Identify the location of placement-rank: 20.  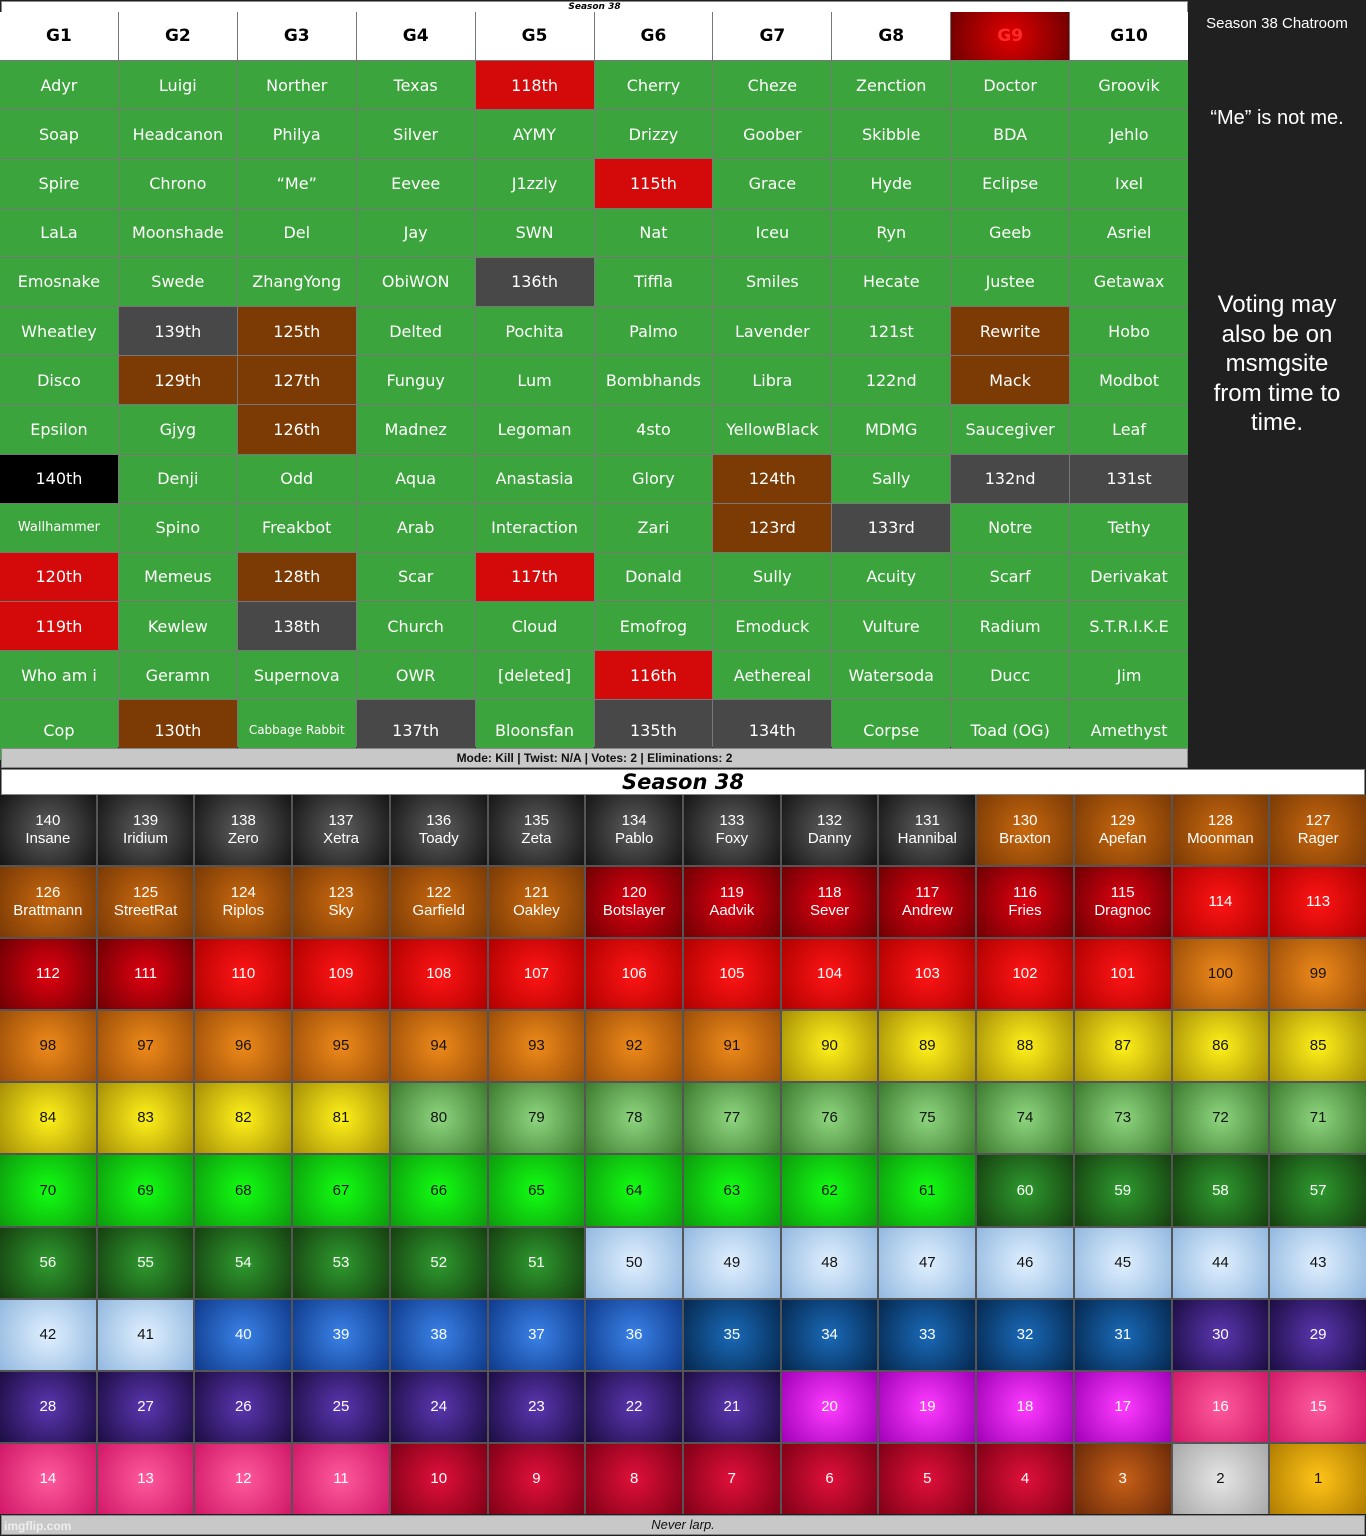
(829, 1406).